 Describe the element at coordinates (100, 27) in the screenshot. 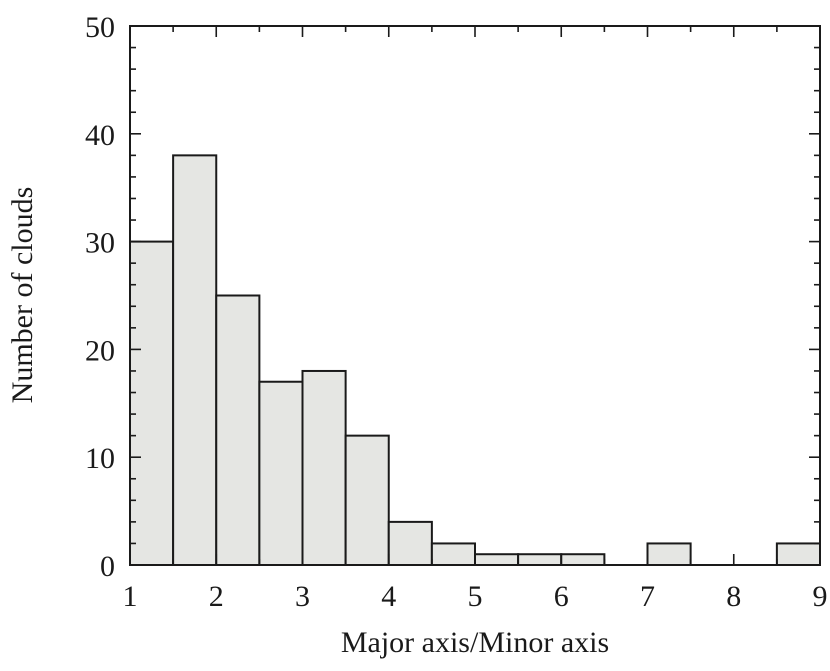

I see `y-tick-label: 50` at that location.